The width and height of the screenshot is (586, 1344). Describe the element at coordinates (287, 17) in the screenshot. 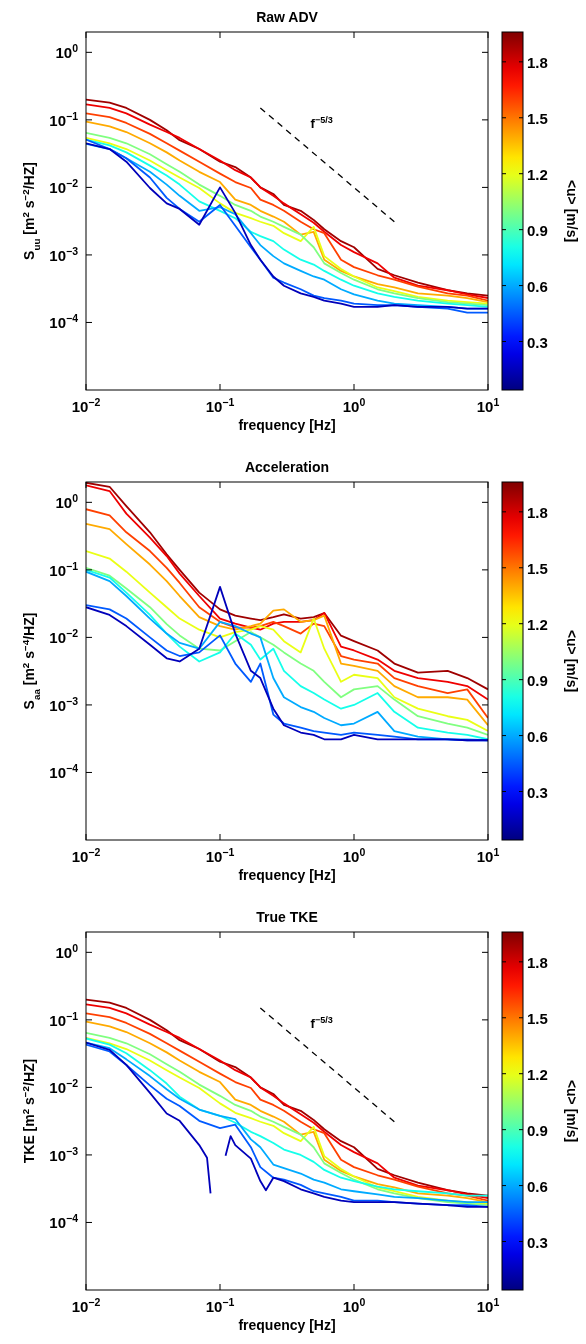

I see `chart-title: Raw ADV` at that location.